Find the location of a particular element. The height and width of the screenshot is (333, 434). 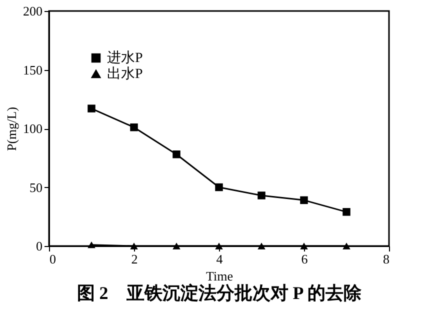

x-axis-title: Time is located at coordinates (220, 276).